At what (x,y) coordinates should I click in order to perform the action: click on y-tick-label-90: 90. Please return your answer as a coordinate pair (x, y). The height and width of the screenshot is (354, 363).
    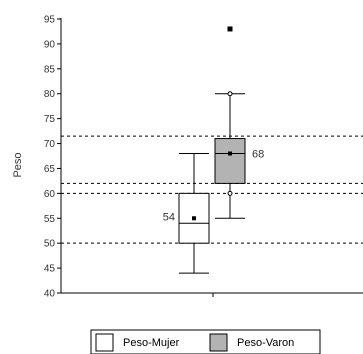
    Looking at the image, I should click on (50, 44).